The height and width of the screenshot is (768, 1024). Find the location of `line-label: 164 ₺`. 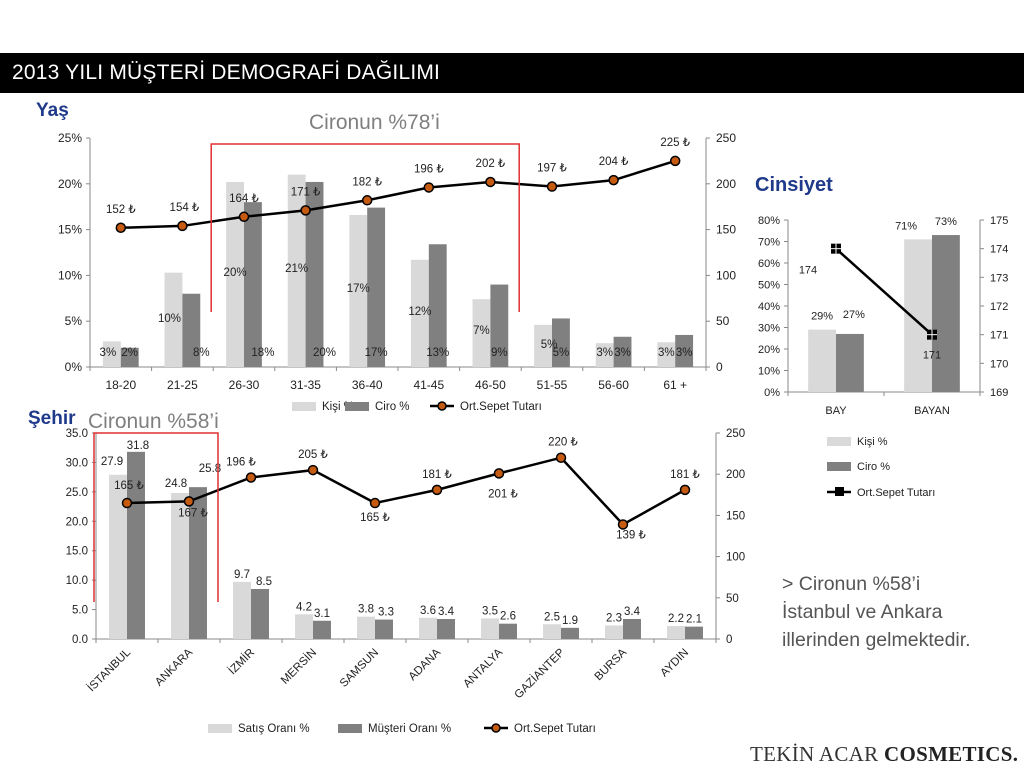

line-label: 164 ₺ is located at coordinates (244, 199).